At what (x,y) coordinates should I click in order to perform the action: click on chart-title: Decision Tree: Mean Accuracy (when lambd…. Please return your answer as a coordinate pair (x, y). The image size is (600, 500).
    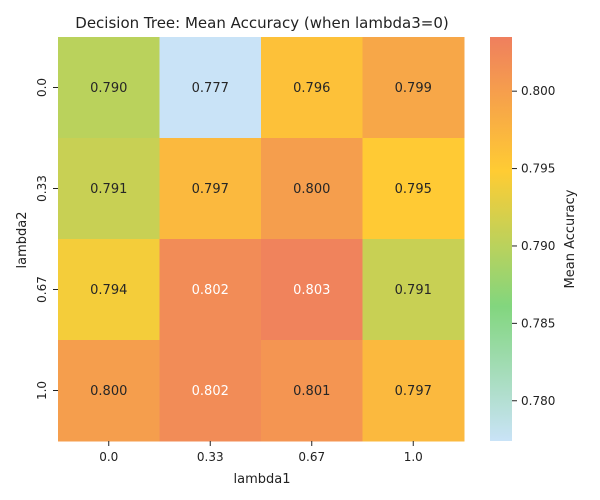
    Looking at the image, I should click on (261, 23).